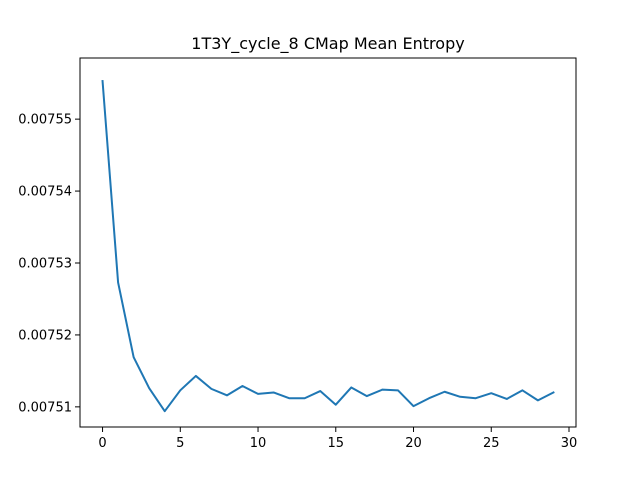 This screenshot has width=640, height=480. Describe the element at coordinates (491, 443) in the screenshot. I see `x-tick-label: 25` at that location.